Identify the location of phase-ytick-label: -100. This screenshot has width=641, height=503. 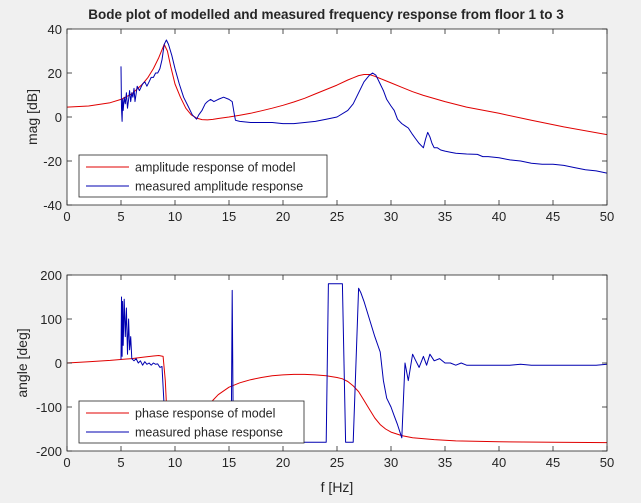
(49, 407).